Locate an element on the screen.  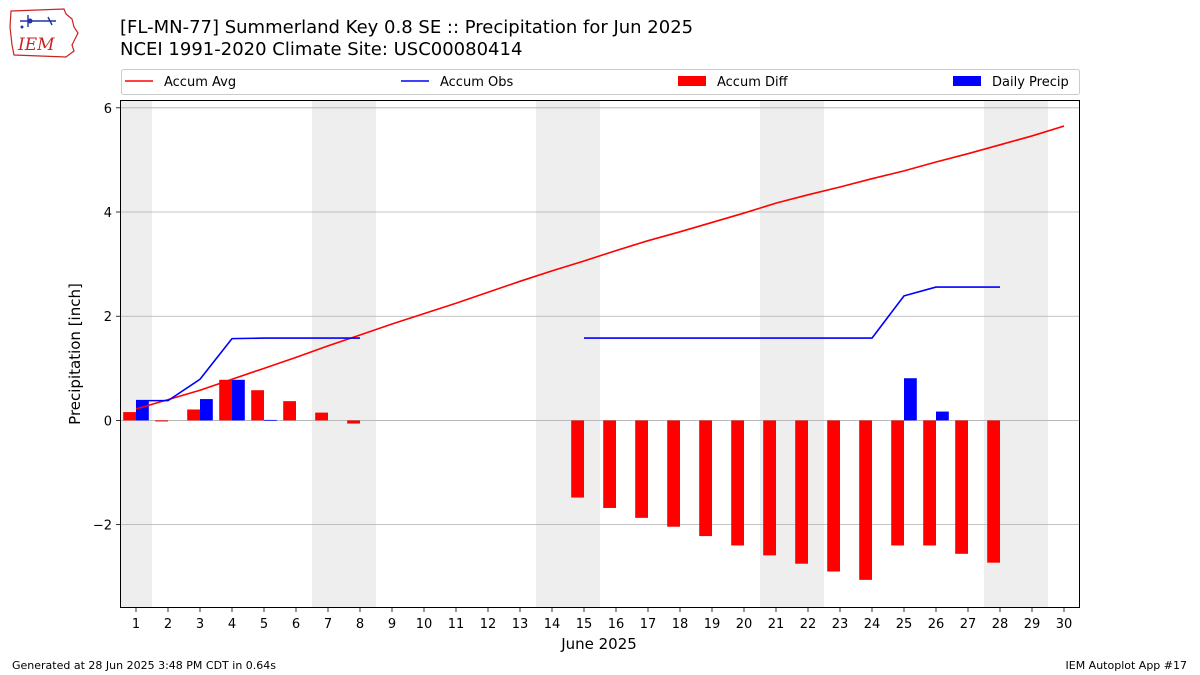
x-tick-label-4: 4 is located at coordinates (232, 624).